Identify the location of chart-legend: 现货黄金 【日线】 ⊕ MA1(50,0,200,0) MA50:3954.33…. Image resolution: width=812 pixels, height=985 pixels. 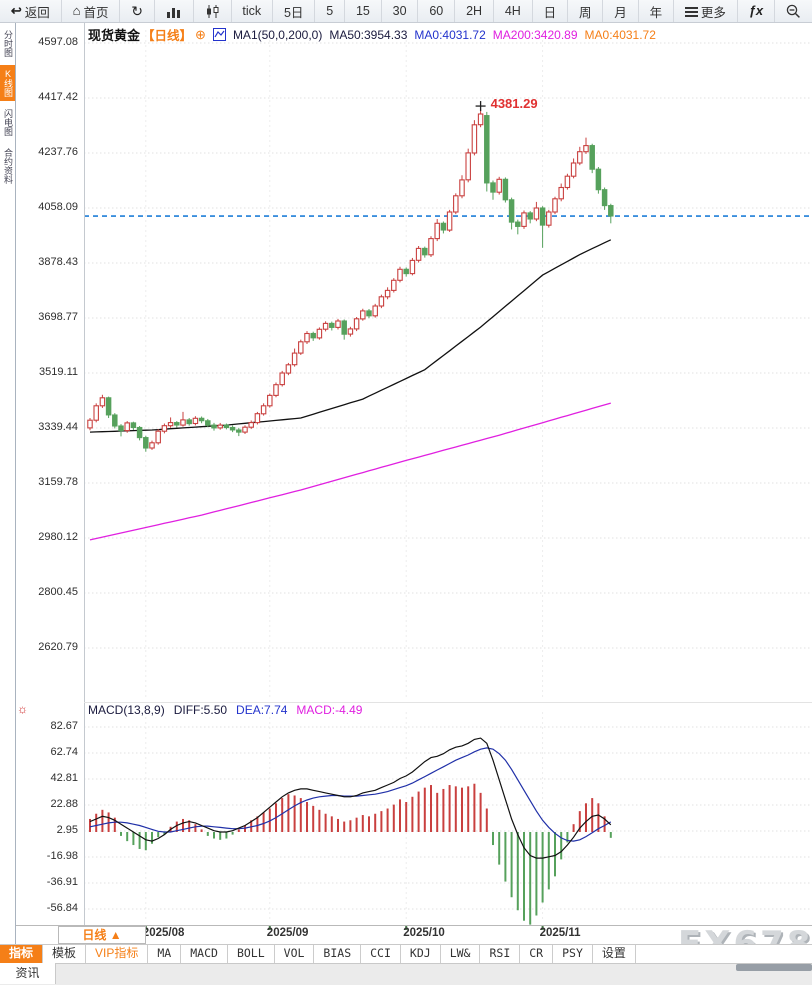
(372, 34).